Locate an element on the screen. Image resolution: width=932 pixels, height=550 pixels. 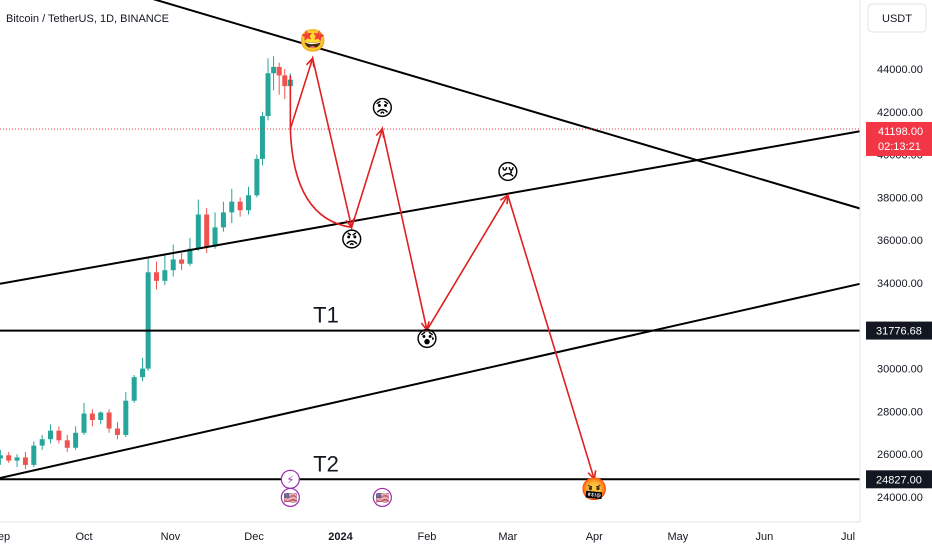
current-price-countdown: 02:13:21 is located at coordinates (899, 147).